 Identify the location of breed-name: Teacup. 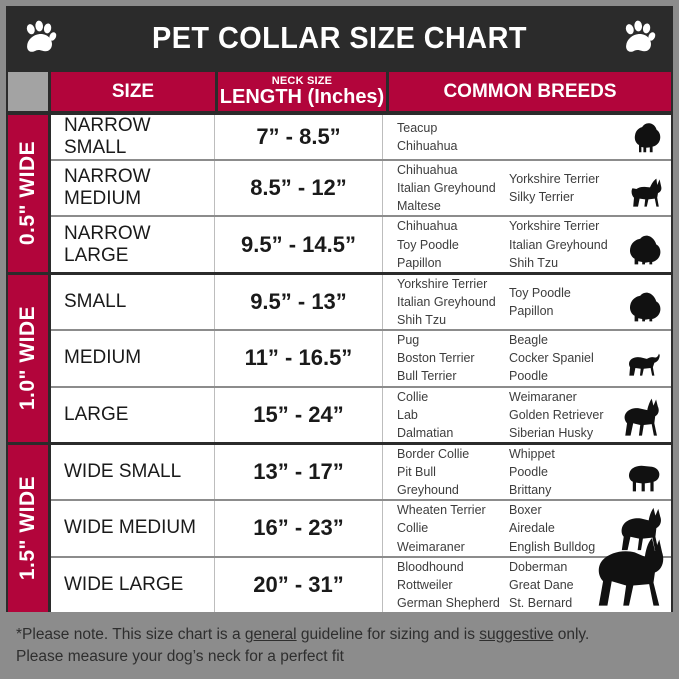
(417, 127).